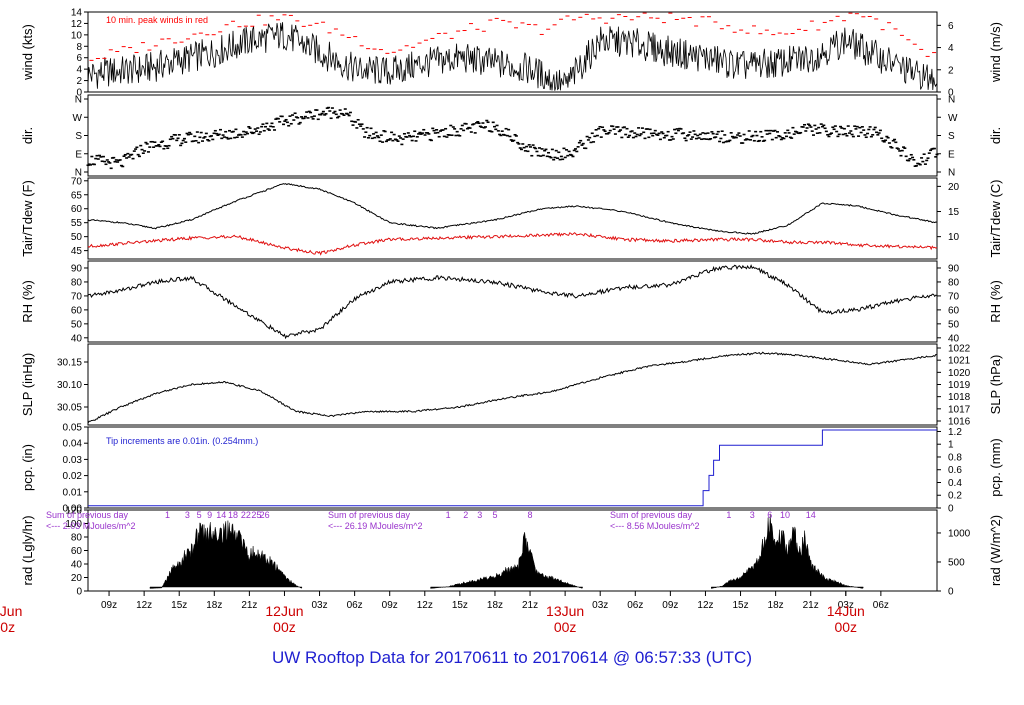  Describe the element at coordinates (955, 432) in the screenshot. I see `pcp-rtick-label: 1.2` at that location.